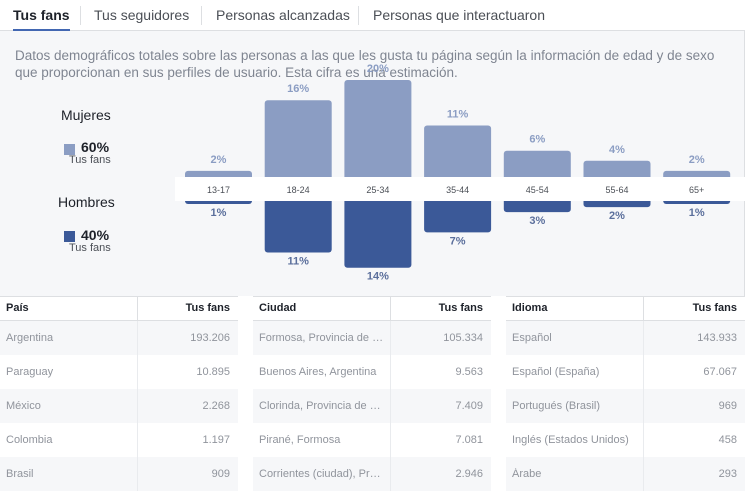 This screenshot has width=745, height=500. I want to click on age-tick-label: 45-54, so click(537, 190).